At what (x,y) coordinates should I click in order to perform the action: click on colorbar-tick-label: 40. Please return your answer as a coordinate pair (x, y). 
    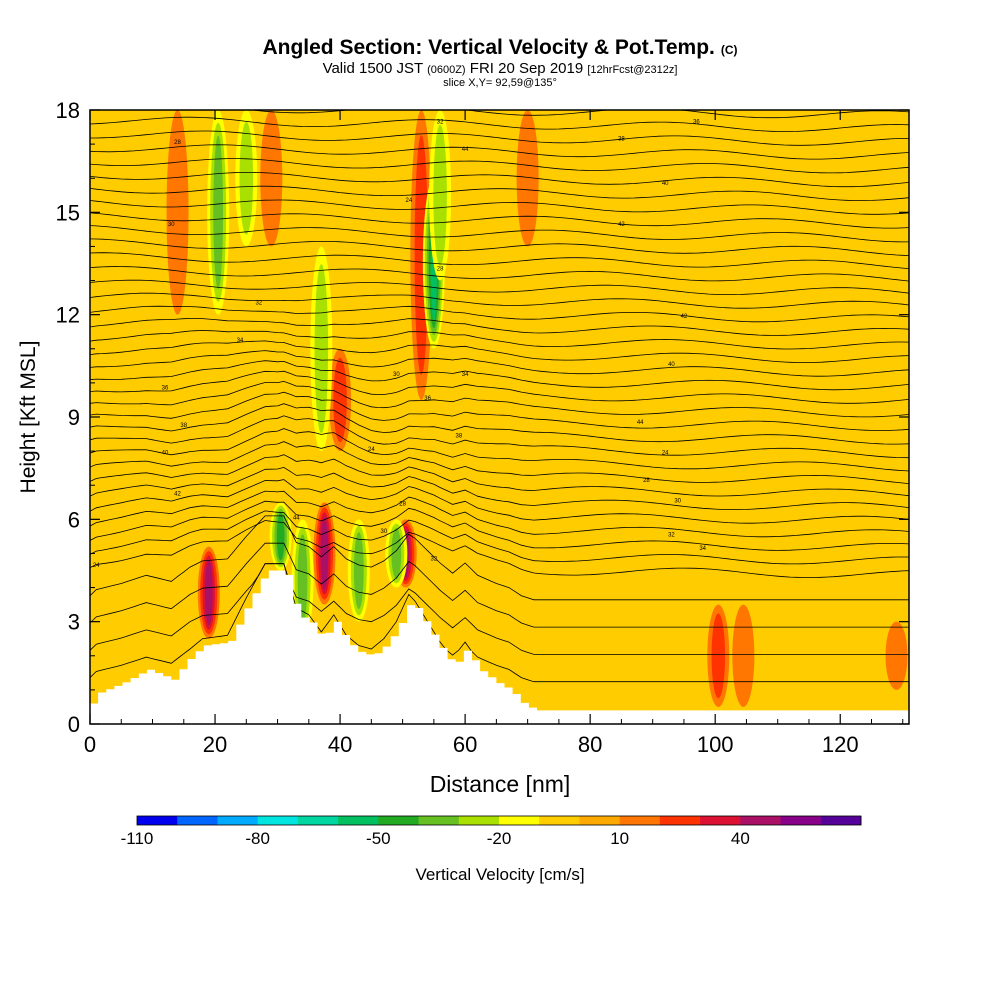
    Looking at the image, I should click on (740, 838).